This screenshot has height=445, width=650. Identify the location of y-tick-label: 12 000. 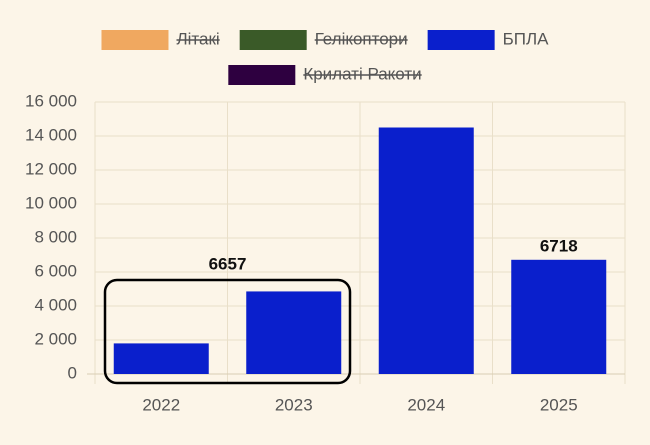
(51, 168).